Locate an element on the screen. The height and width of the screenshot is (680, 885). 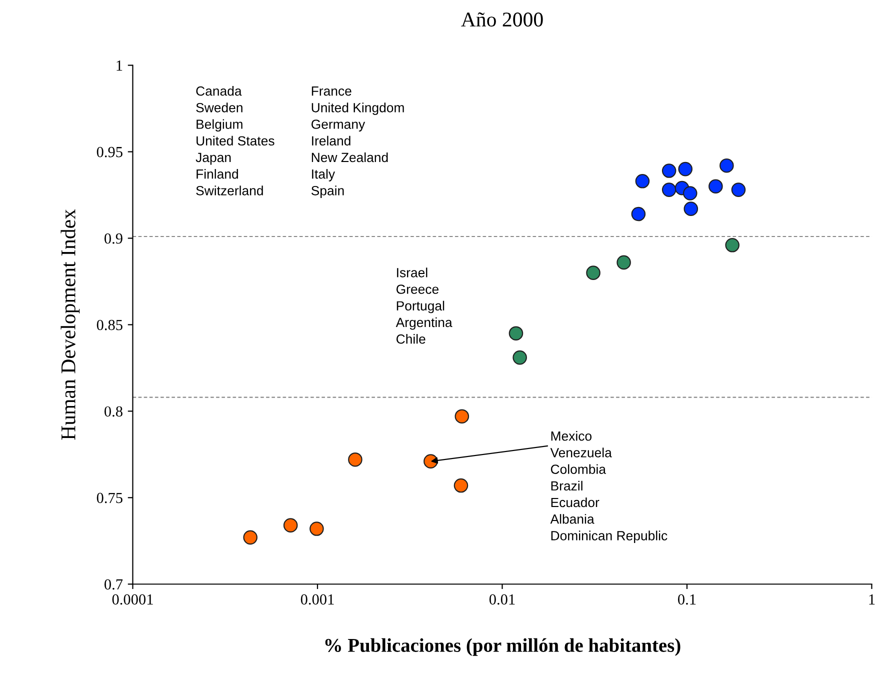
y-tick-label: 0.8 is located at coordinates (113, 411).